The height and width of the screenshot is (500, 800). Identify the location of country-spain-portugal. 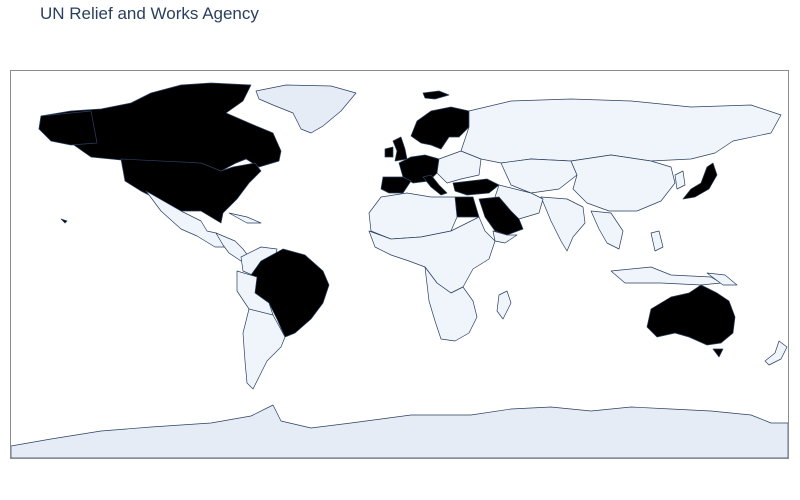
(396, 185).